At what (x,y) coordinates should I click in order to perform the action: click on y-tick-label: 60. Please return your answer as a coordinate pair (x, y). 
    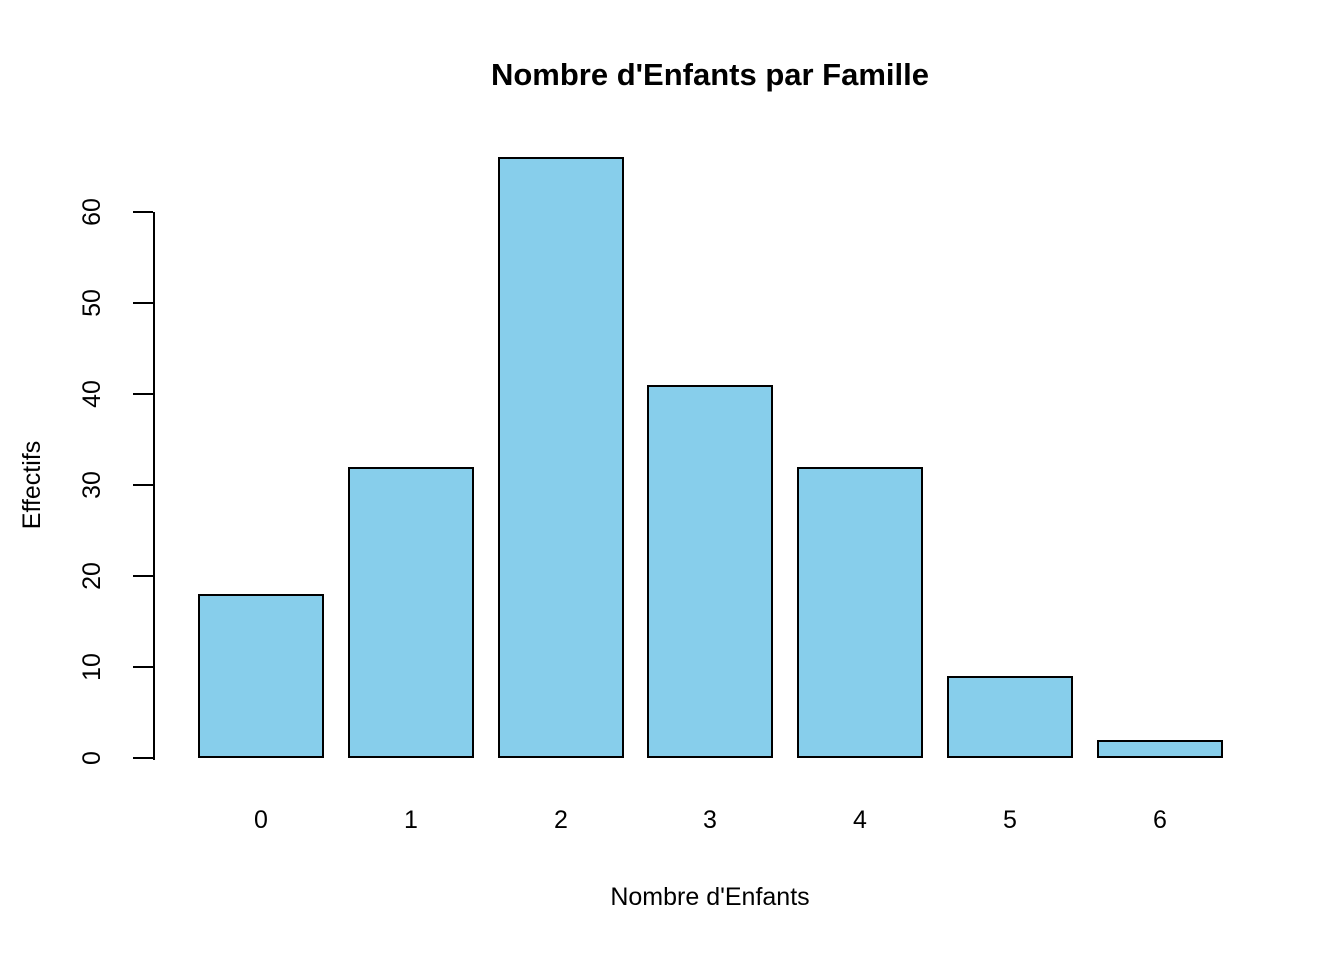
    Looking at the image, I should click on (92, 212).